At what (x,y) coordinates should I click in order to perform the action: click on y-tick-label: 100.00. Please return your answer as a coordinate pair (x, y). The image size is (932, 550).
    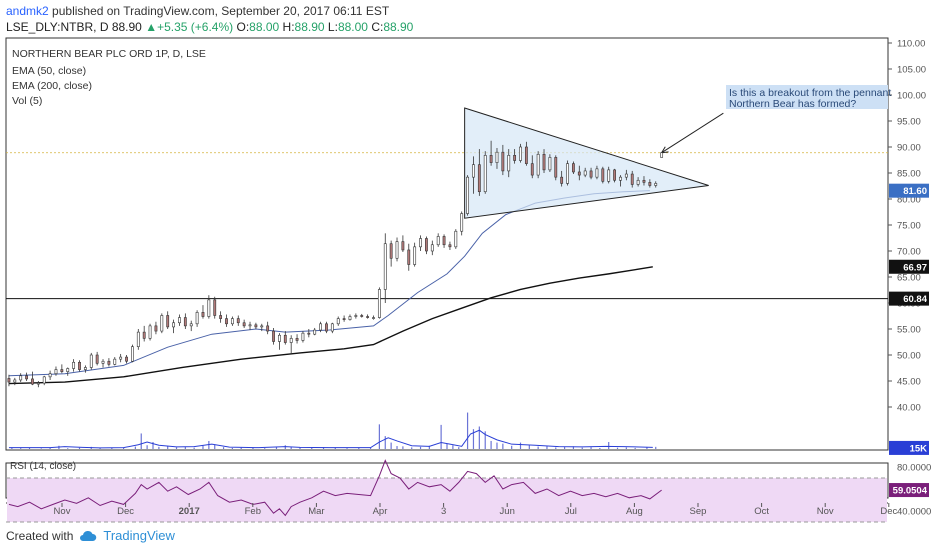
    Looking at the image, I should click on (911, 96).